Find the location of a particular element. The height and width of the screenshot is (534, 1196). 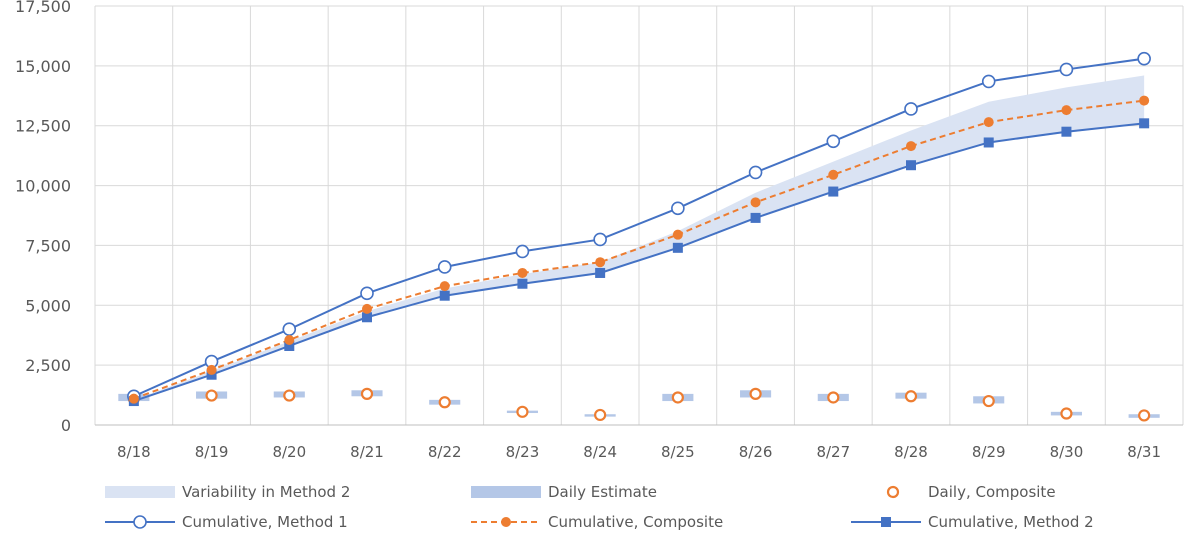

x-tick-label: 8/22 is located at coordinates (445, 452).